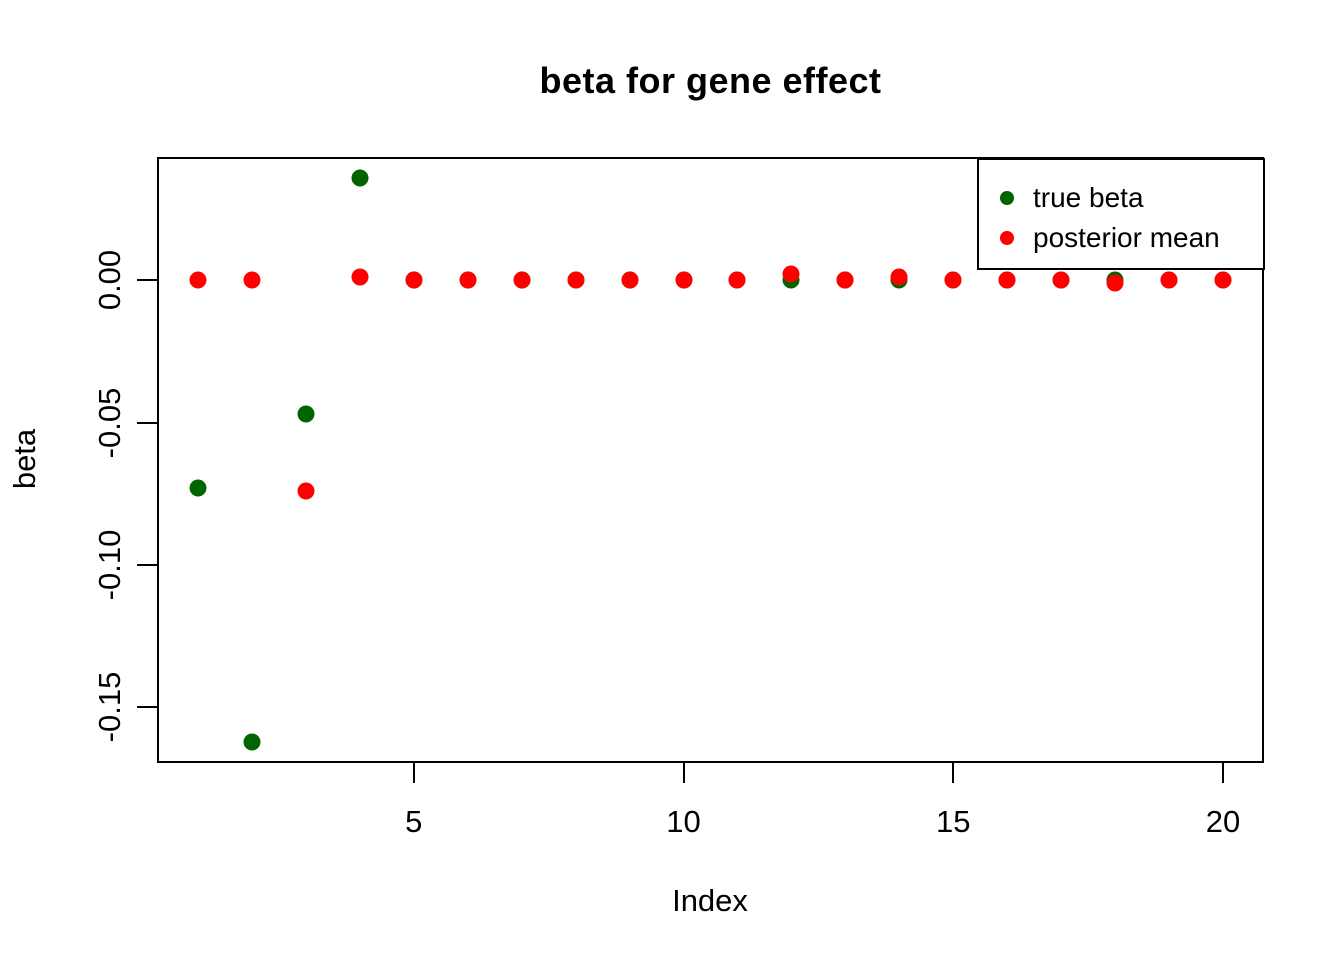 This screenshot has width=1344, height=960. What do you see at coordinates (24, 459) in the screenshot?
I see `y-axis-label: beta` at bounding box center [24, 459].